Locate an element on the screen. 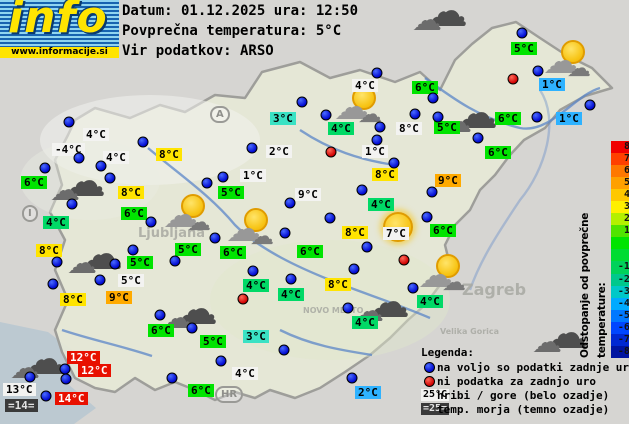 The width and height of the screenshot is (629, 424). scale-cell: -2°C is located at coordinates (620, 279).